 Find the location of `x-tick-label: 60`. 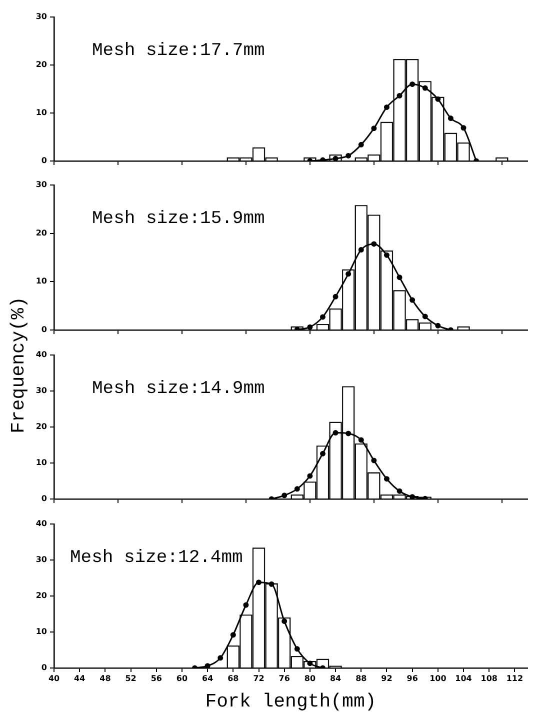

x-tick-label: 60 is located at coordinates (182, 678).